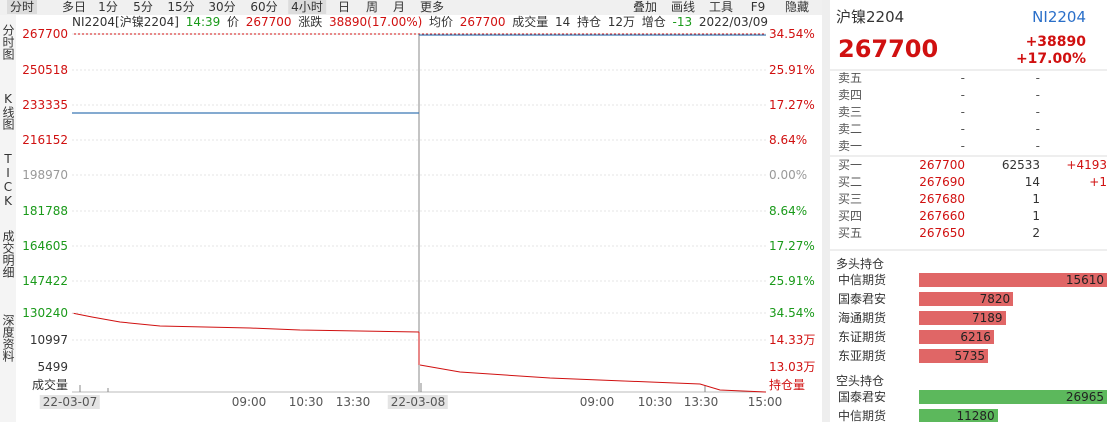 Image resolution: width=1107 pixels, height=422 pixels. I want to click on position-value: 6216, so click(975, 337).